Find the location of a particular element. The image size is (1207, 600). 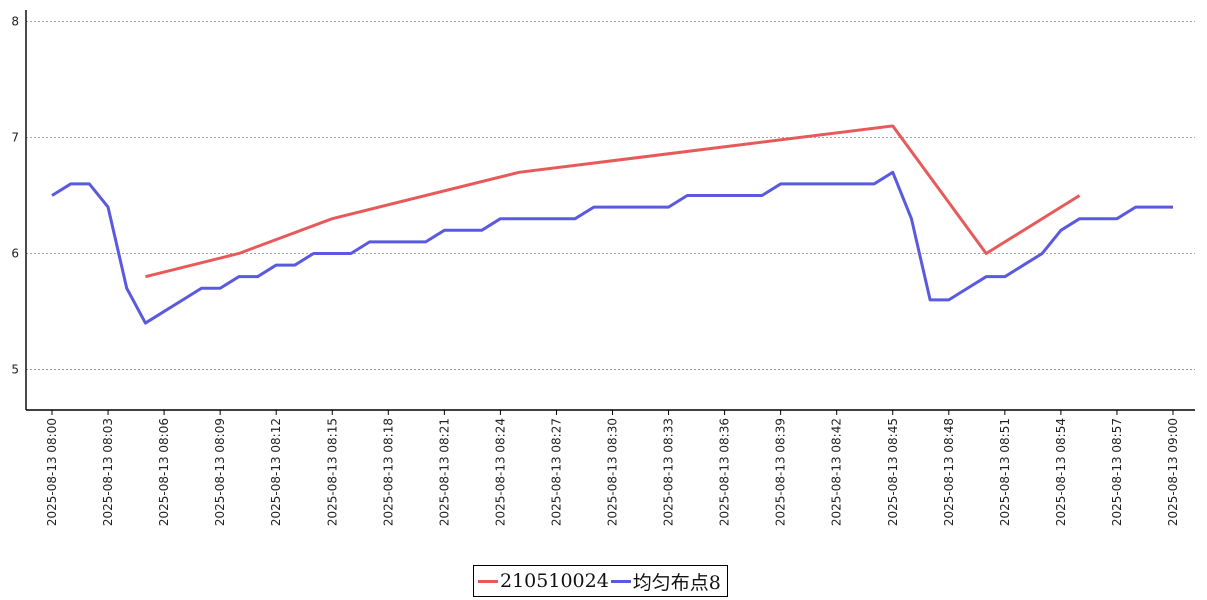

y-axis-ticks: 5 6 7 8 is located at coordinates (15, 196).